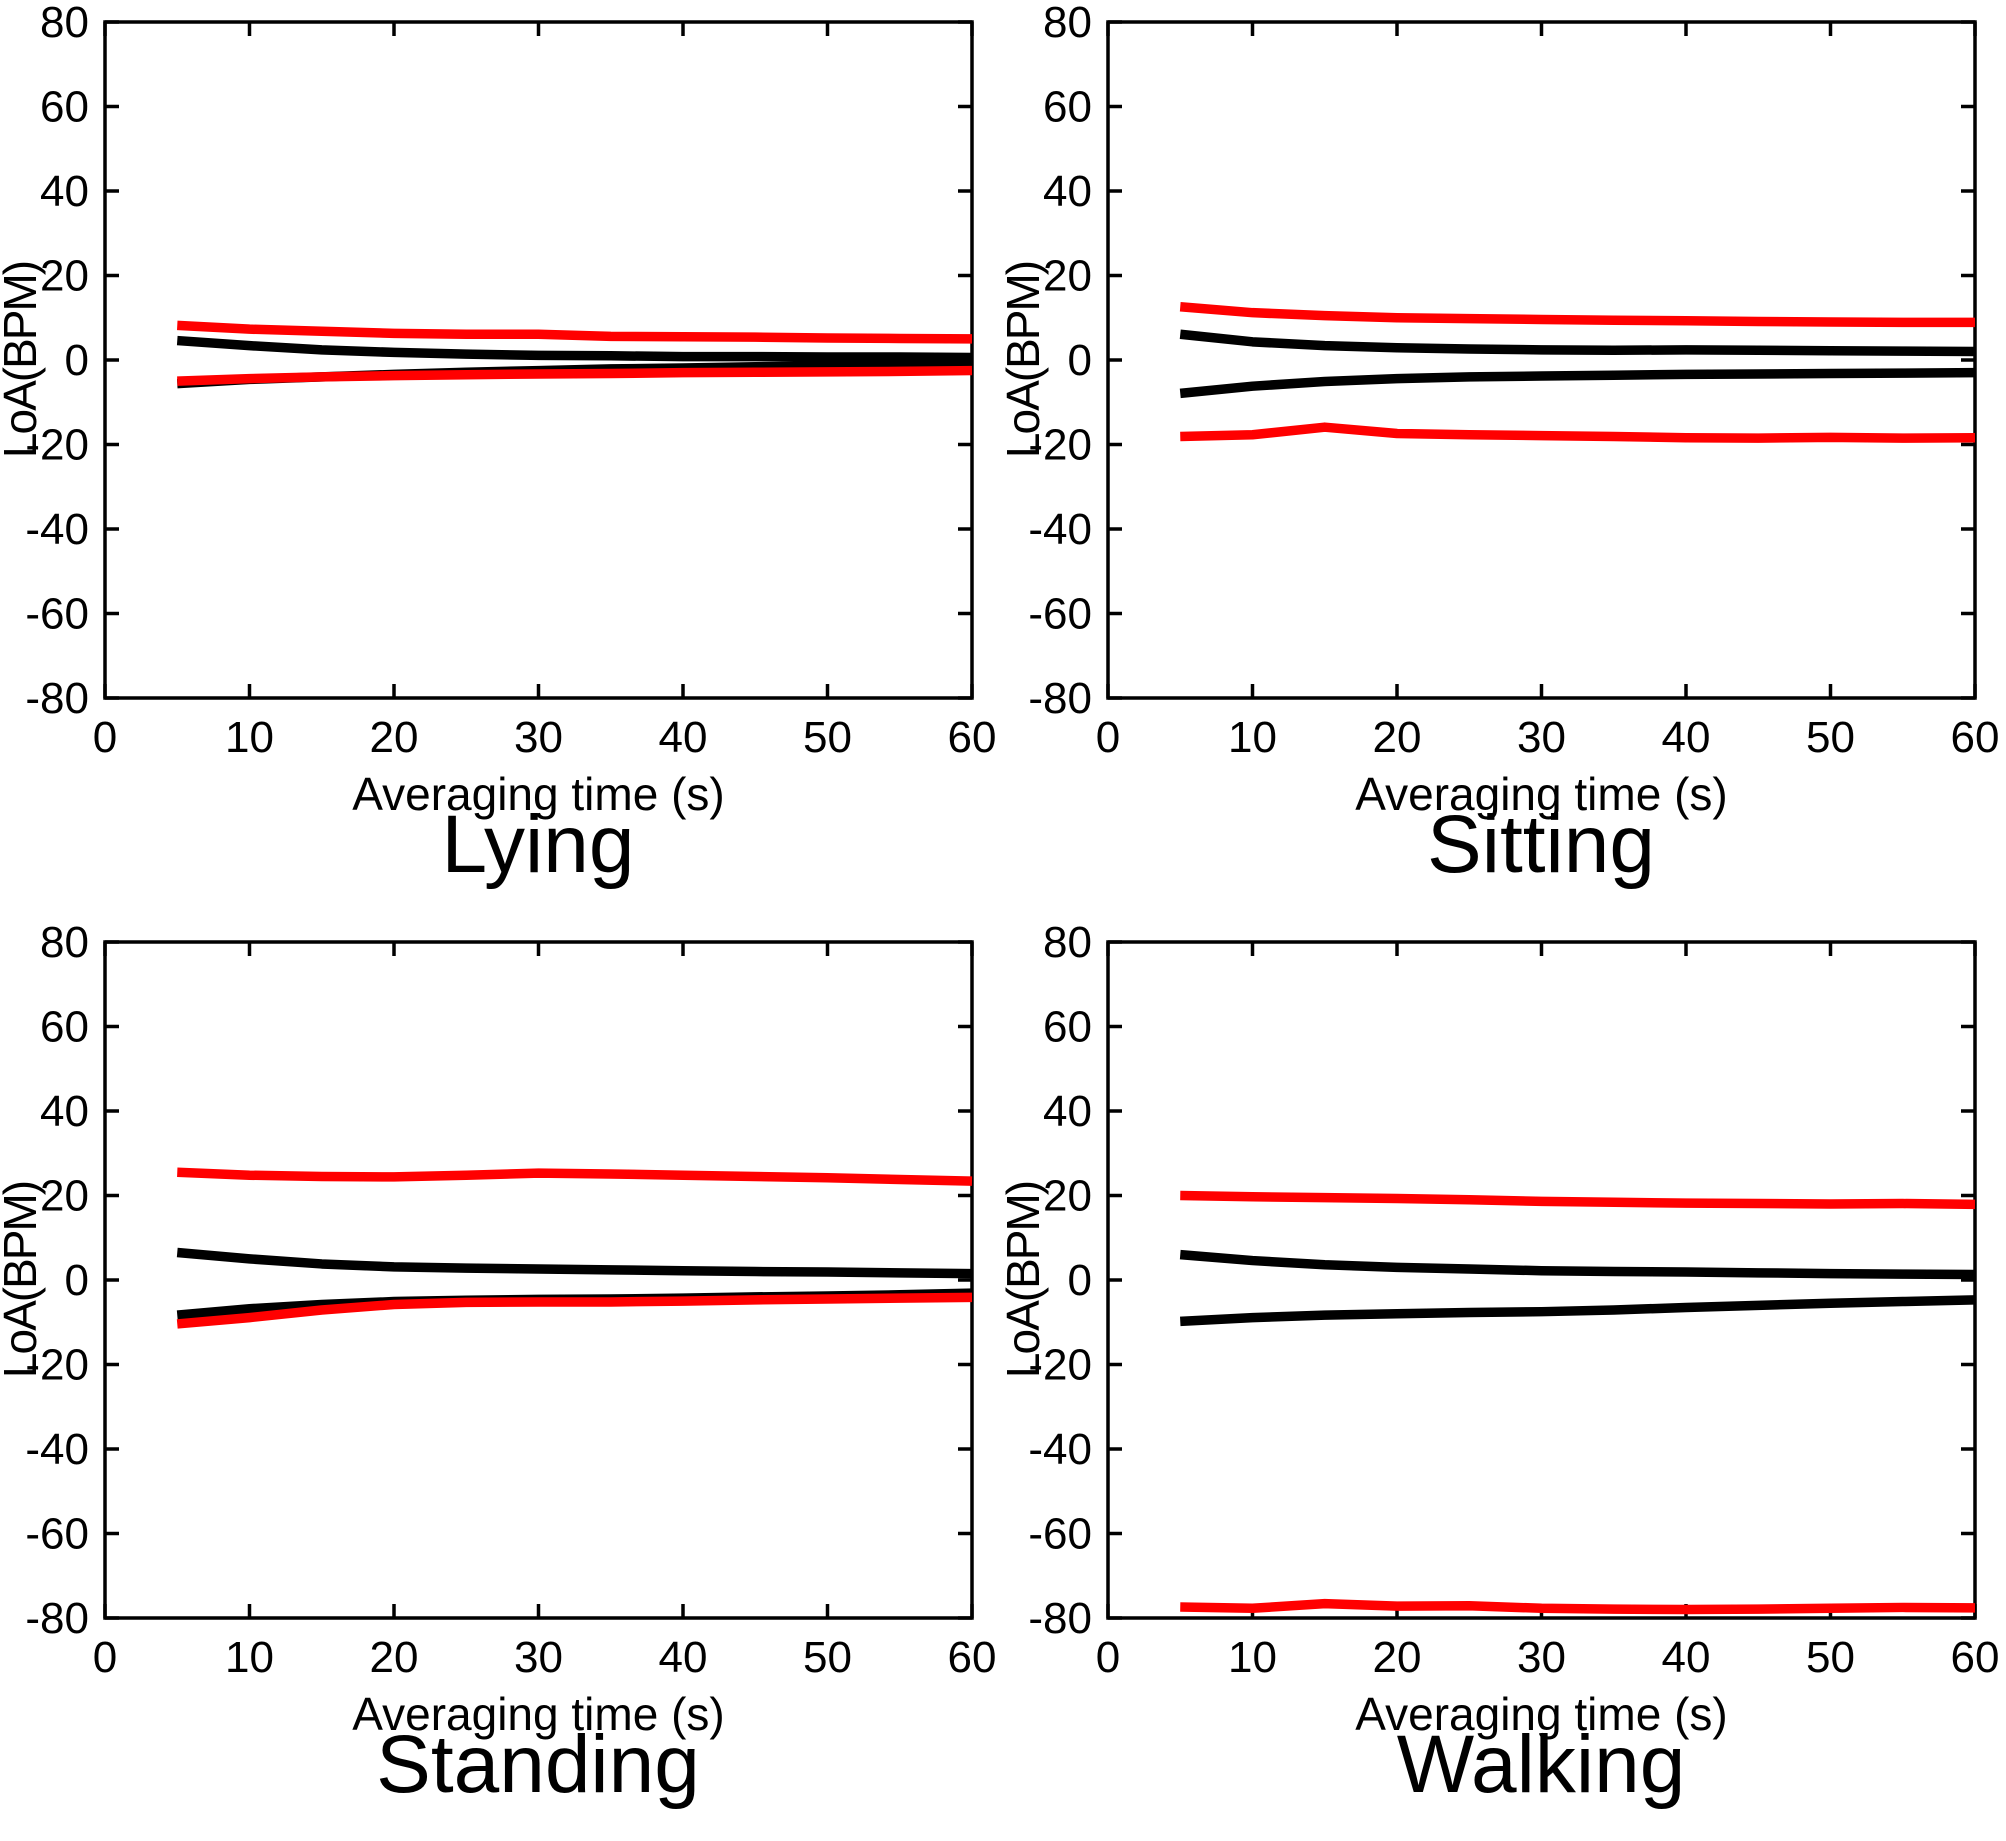 Image resolution: width=2006 pixels, height=1841 pixels. I want to click on panel-title-walking: Walking, so click(1541, 1764).